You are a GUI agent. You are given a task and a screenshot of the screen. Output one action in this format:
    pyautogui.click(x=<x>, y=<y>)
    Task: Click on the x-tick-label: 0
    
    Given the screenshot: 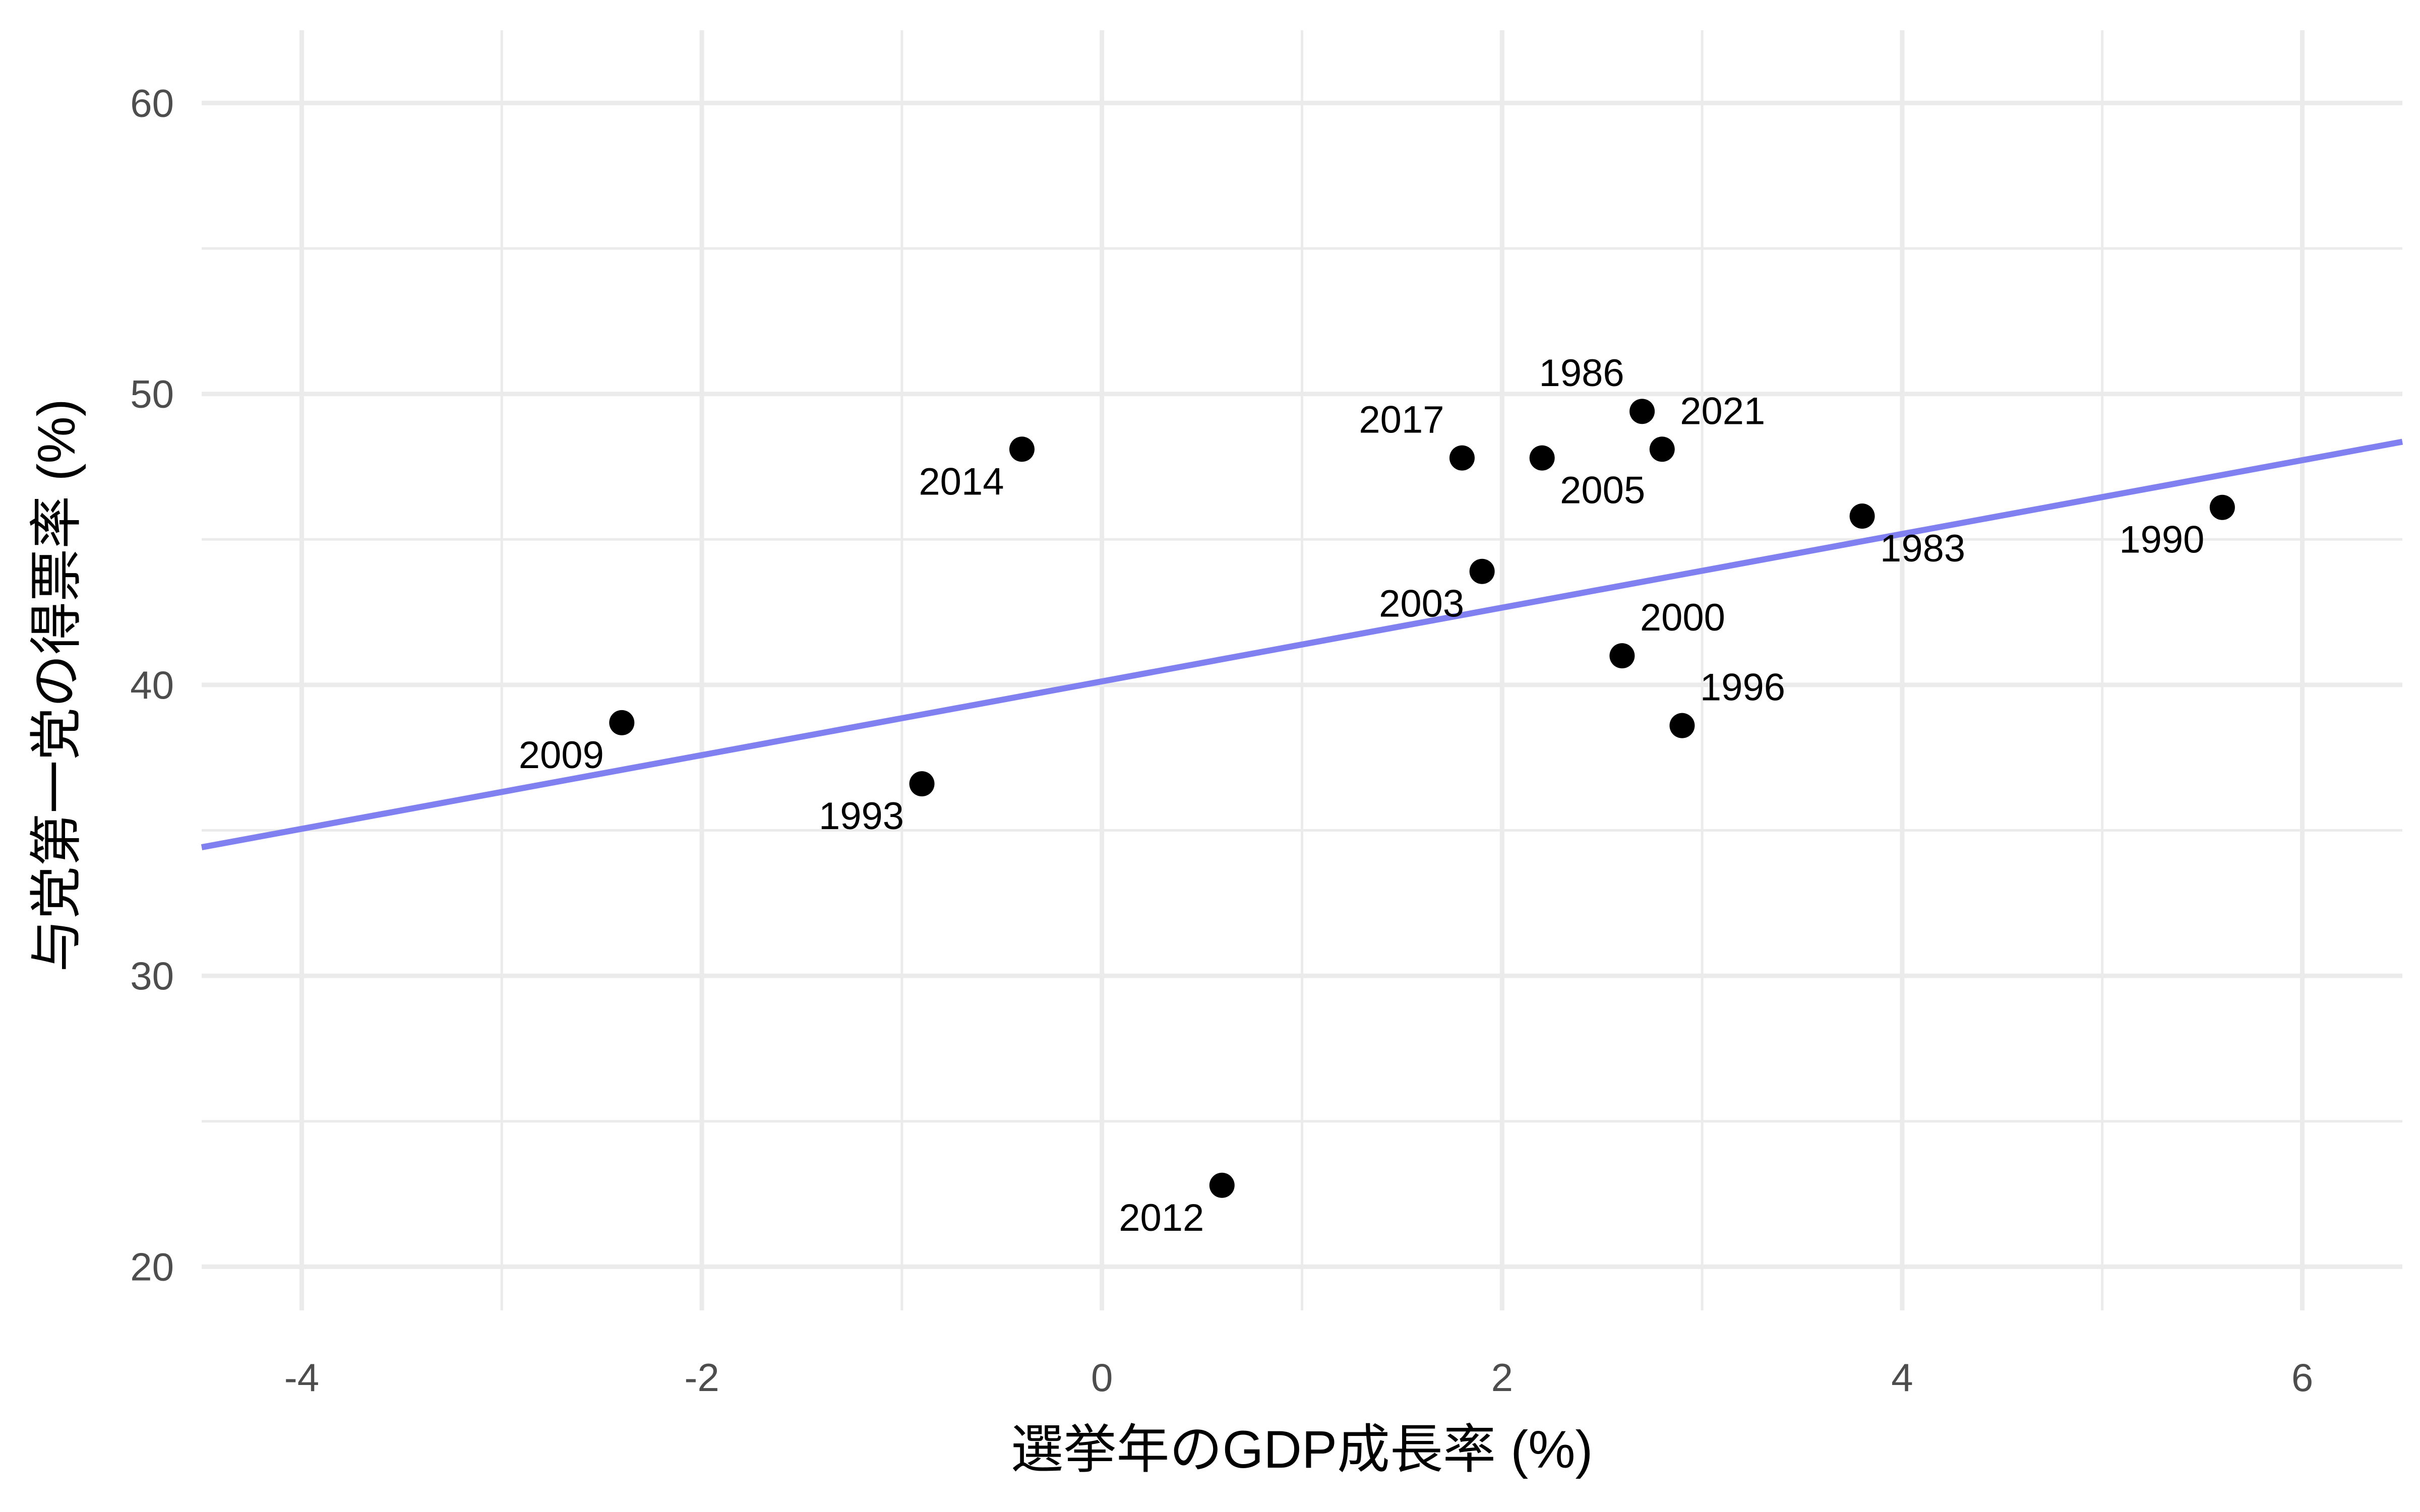 What is the action you would take?
    pyautogui.click(x=1102, y=1377)
    